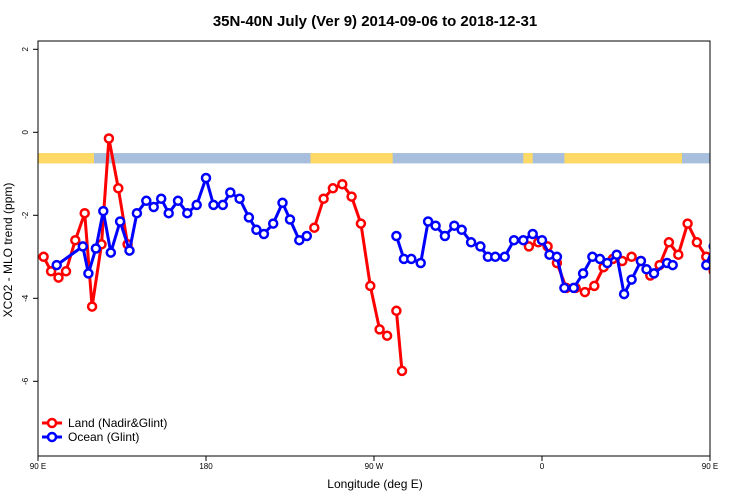 The height and width of the screenshot is (500, 750). Describe the element at coordinates (542, 466) in the screenshot. I see `x-tick-label-3: 0` at that location.